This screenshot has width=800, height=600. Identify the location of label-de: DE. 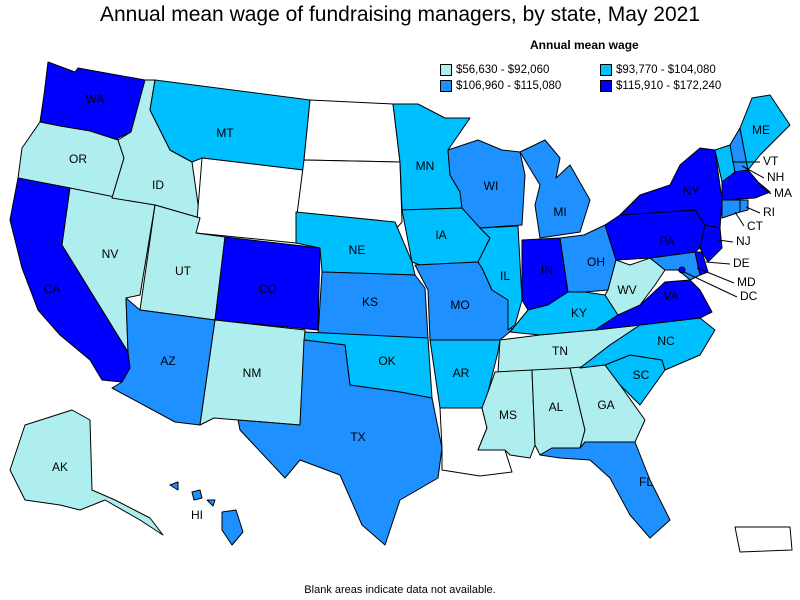
(741, 263).